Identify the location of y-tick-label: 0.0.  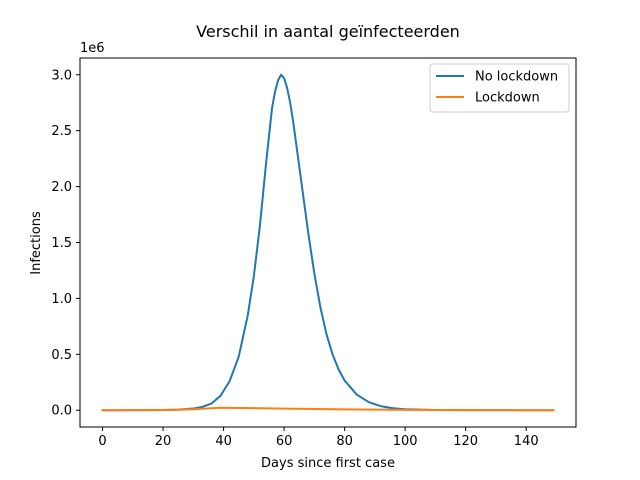
(61, 411).